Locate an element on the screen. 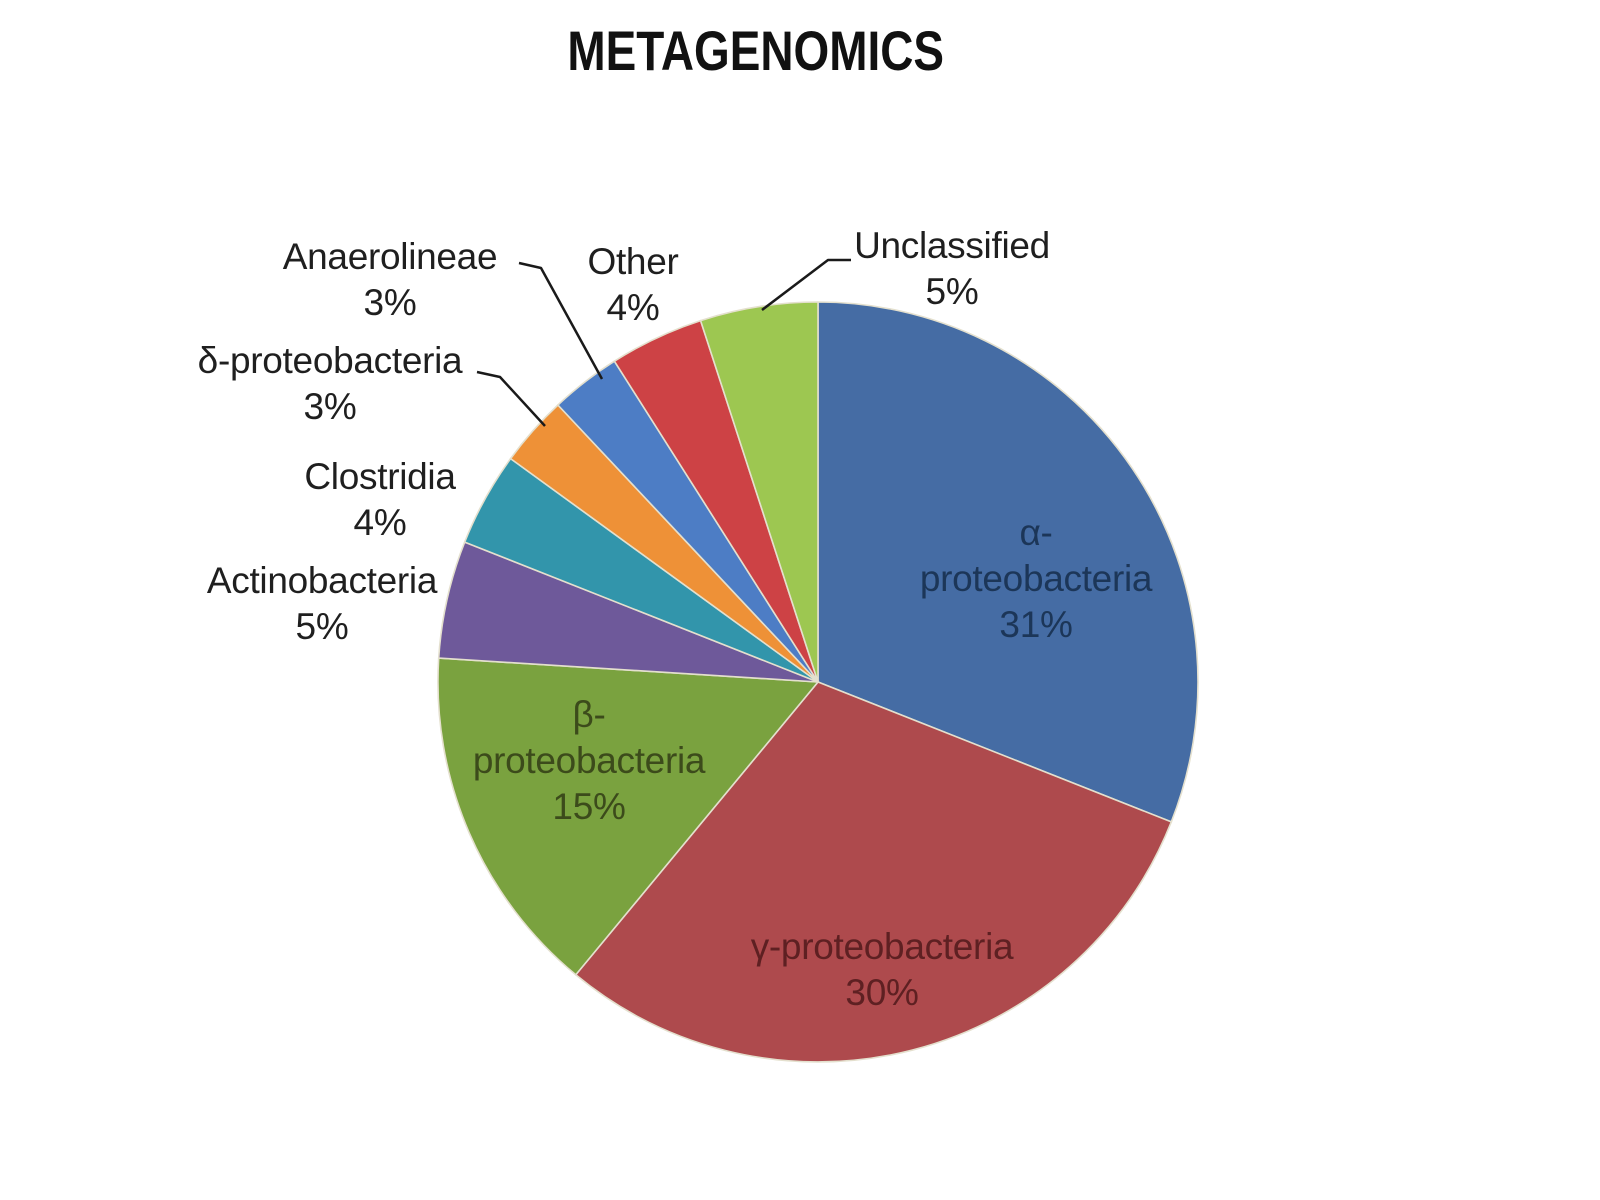  leader-line-anaerolineae is located at coordinates (561, 320).